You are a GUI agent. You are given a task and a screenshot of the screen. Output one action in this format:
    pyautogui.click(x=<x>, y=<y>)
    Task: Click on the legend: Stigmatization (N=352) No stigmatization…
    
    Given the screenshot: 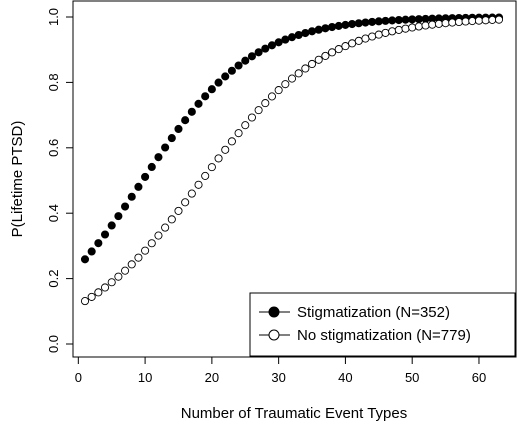 What is the action you would take?
    pyautogui.click(x=382, y=324)
    